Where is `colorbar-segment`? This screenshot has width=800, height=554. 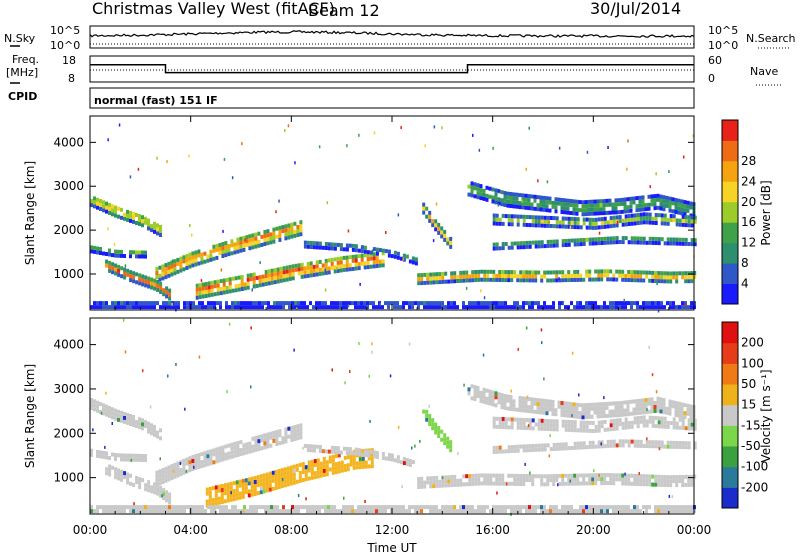
colorbar-segment is located at coordinates (730, 294).